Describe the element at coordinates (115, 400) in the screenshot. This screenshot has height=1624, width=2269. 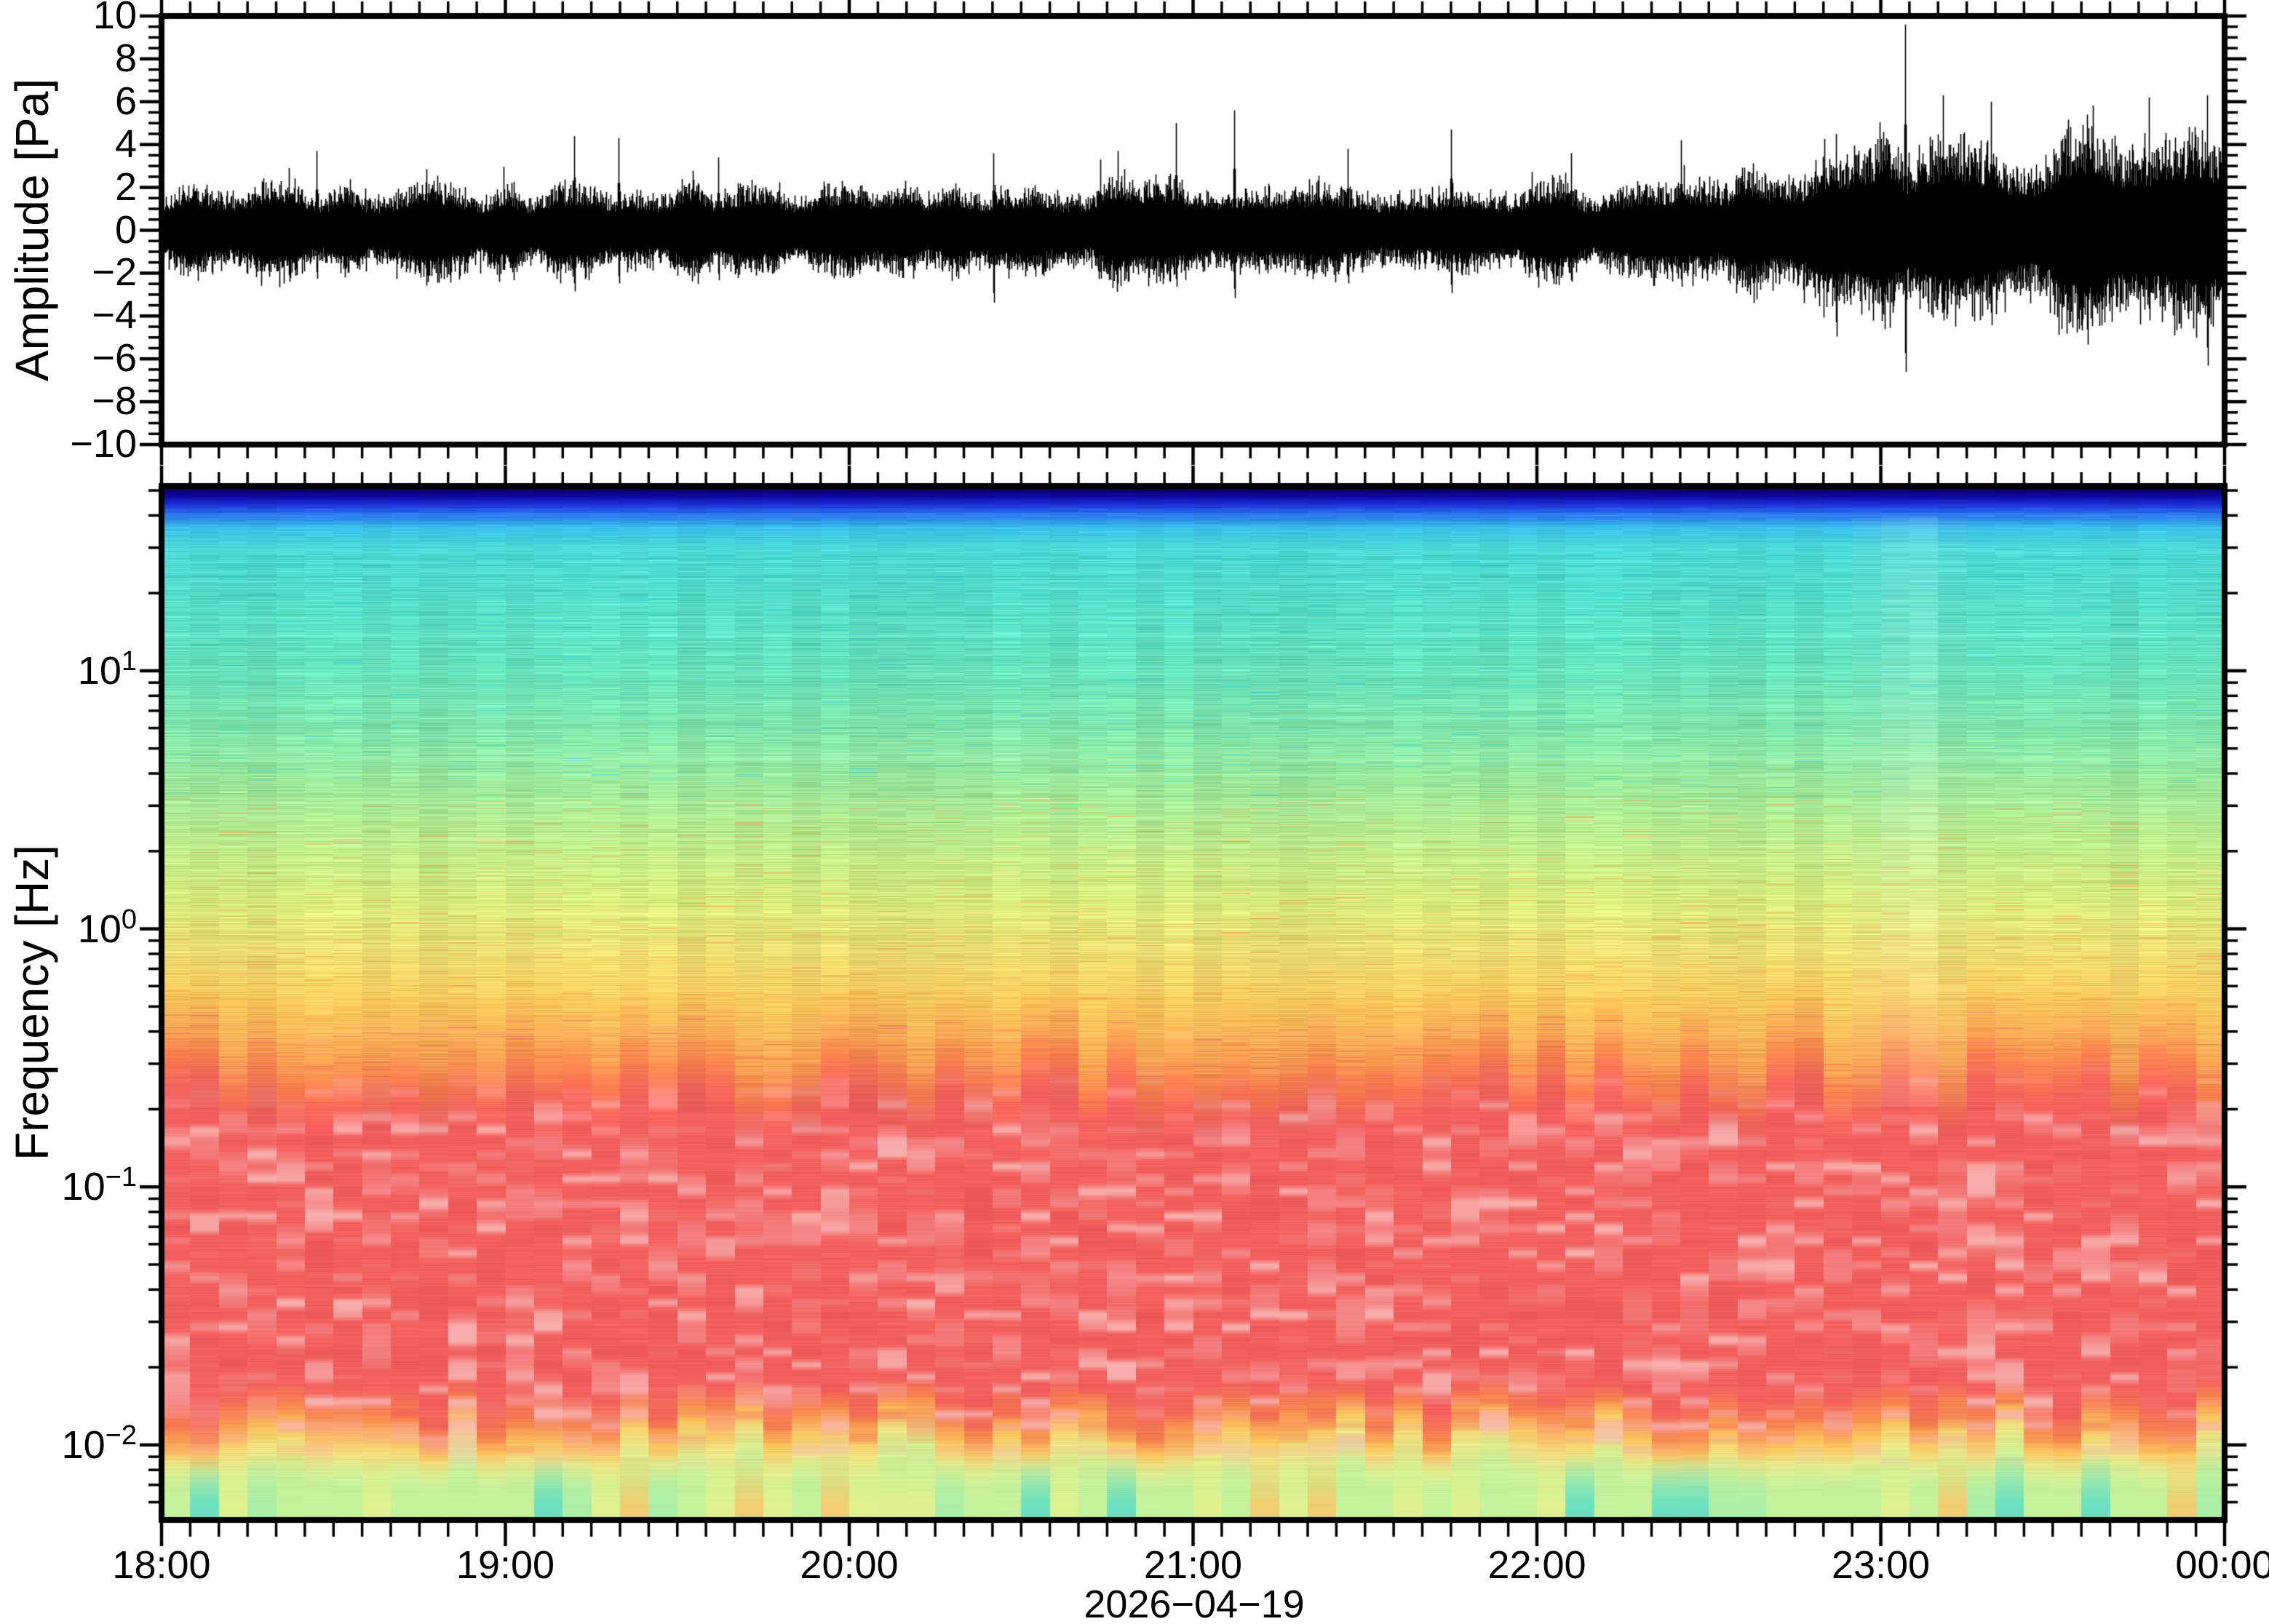
I see `amplitude-tick-label: −8` at that location.